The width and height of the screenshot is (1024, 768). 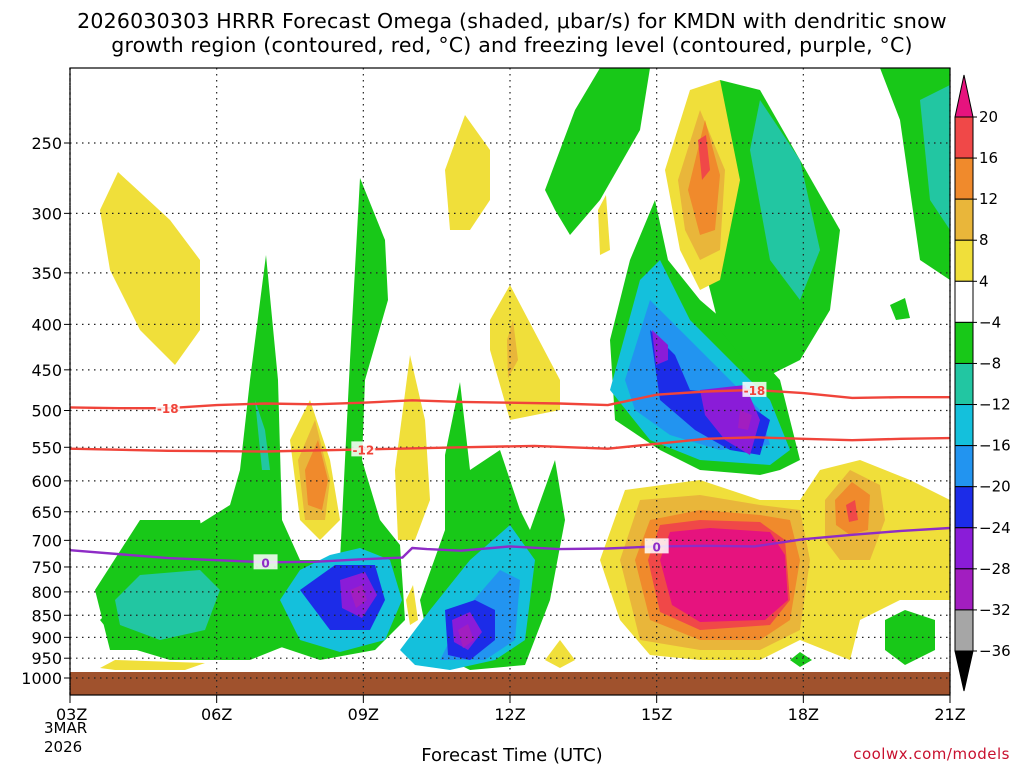 What do you see at coordinates (656, 714) in the screenshot?
I see `x-tick-label-15Z: 15Z` at bounding box center [656, 714].